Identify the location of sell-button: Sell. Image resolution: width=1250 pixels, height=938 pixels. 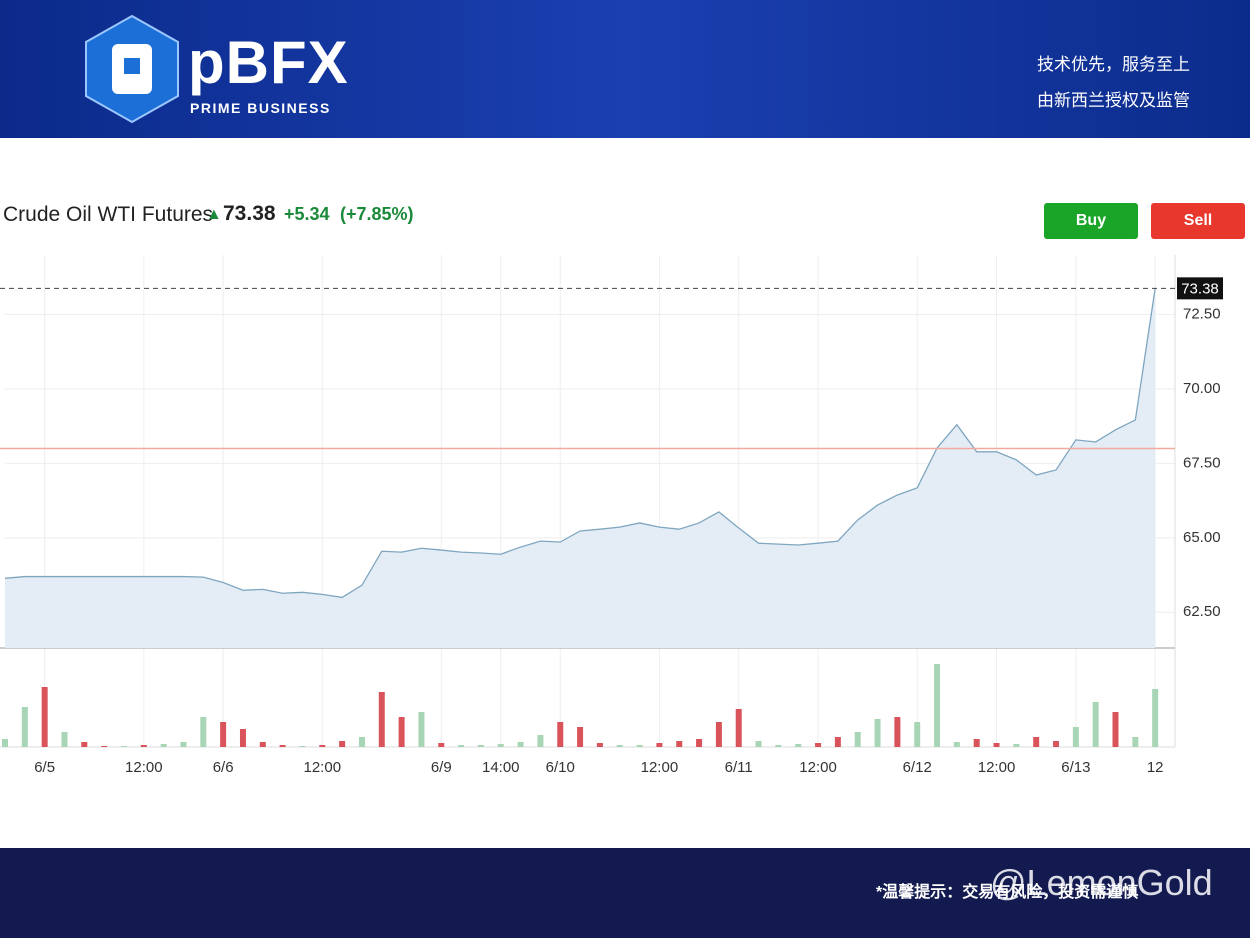
(1198, 221).